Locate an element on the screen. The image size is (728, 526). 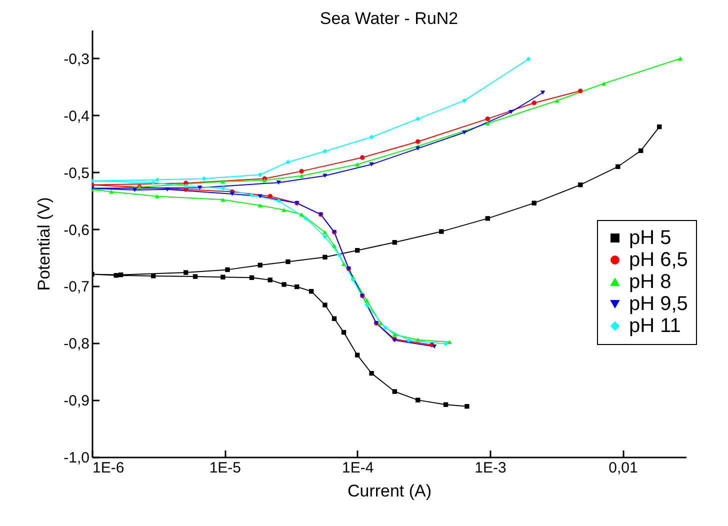
legend-label: pH 9,5 is located at coordinates (658, 304).